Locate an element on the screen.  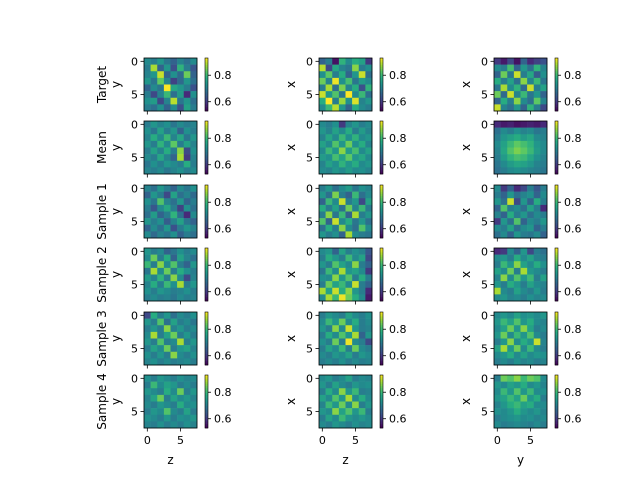
axes-frame is located at coordinates (520, 147).